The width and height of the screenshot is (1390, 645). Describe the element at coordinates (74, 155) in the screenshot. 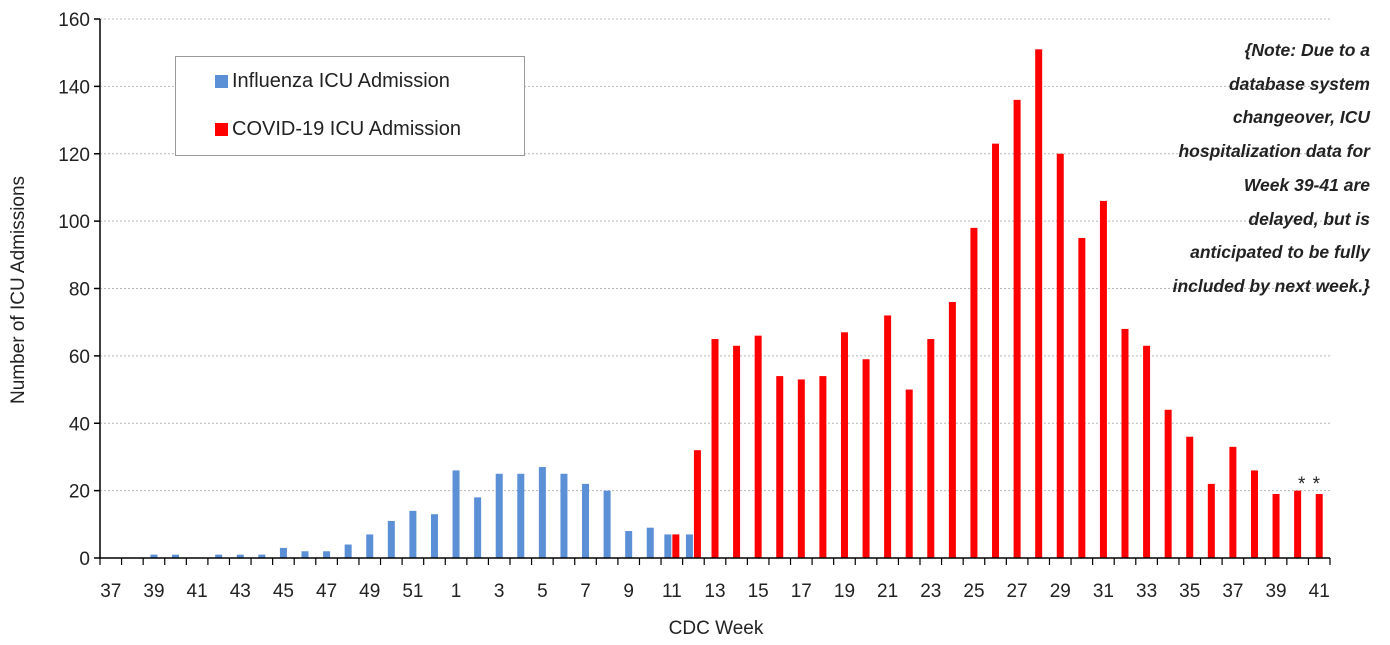

I see `y-tick-label: 120` at that location.